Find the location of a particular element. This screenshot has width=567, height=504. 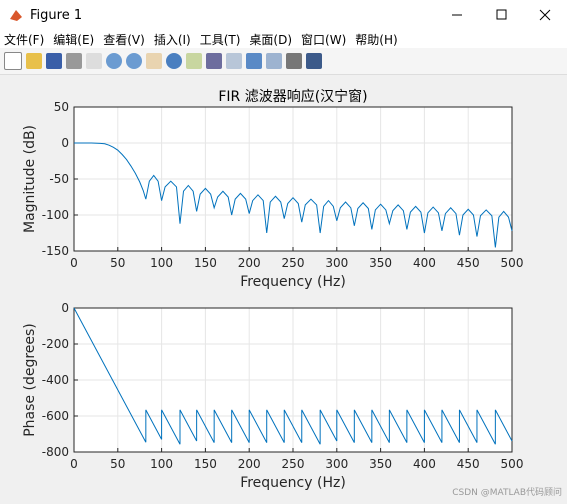

datacursor-button is located at coordinates (194, 61).